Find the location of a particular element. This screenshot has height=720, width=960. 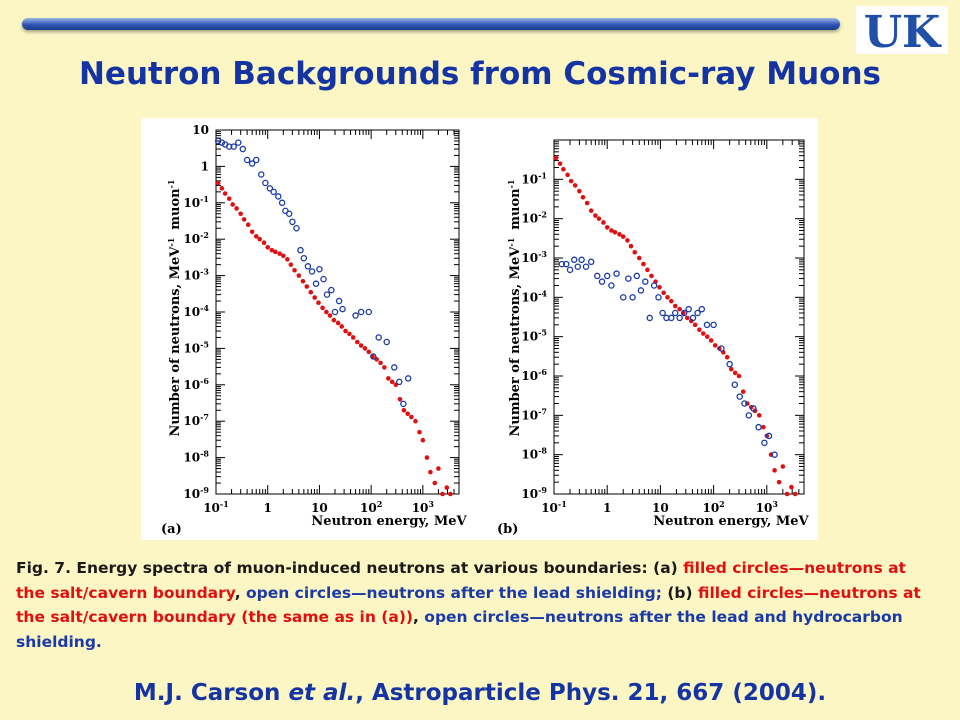

y-tick-exponent: -3 is located at coordinates (204, 272).